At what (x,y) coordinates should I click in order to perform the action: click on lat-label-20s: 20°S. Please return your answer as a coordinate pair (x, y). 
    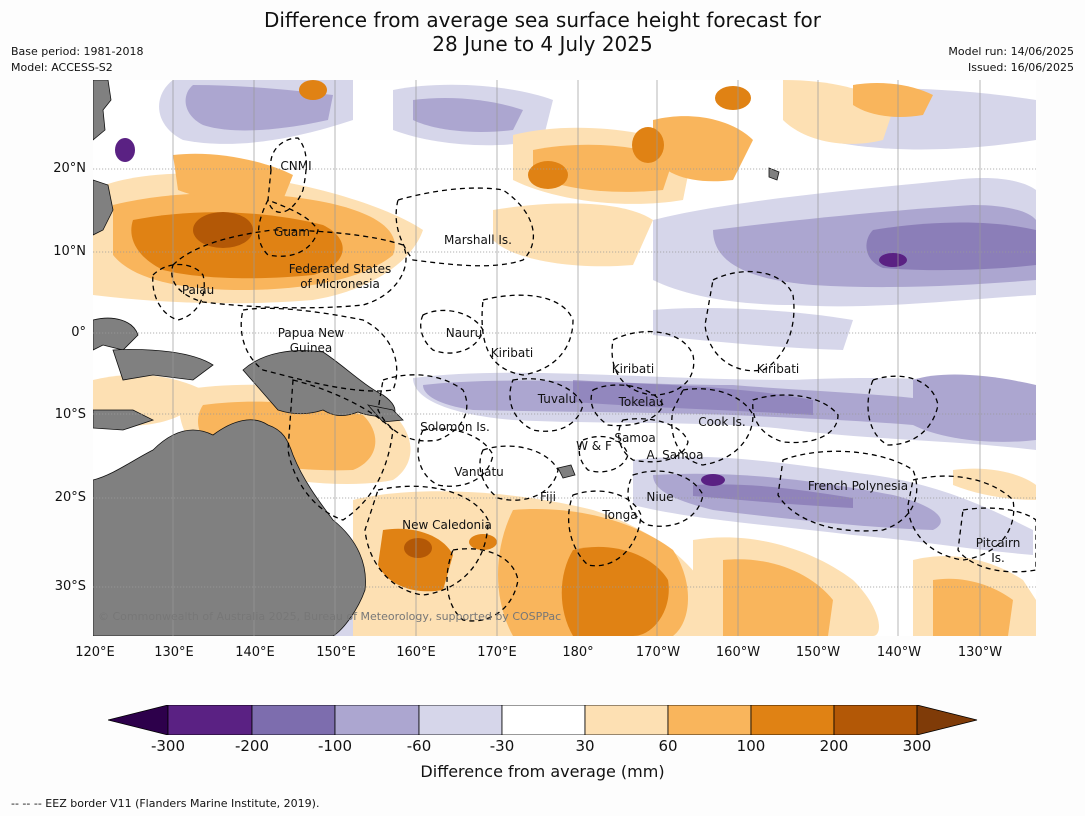
    Looking at the image, I should click on (70, 497).